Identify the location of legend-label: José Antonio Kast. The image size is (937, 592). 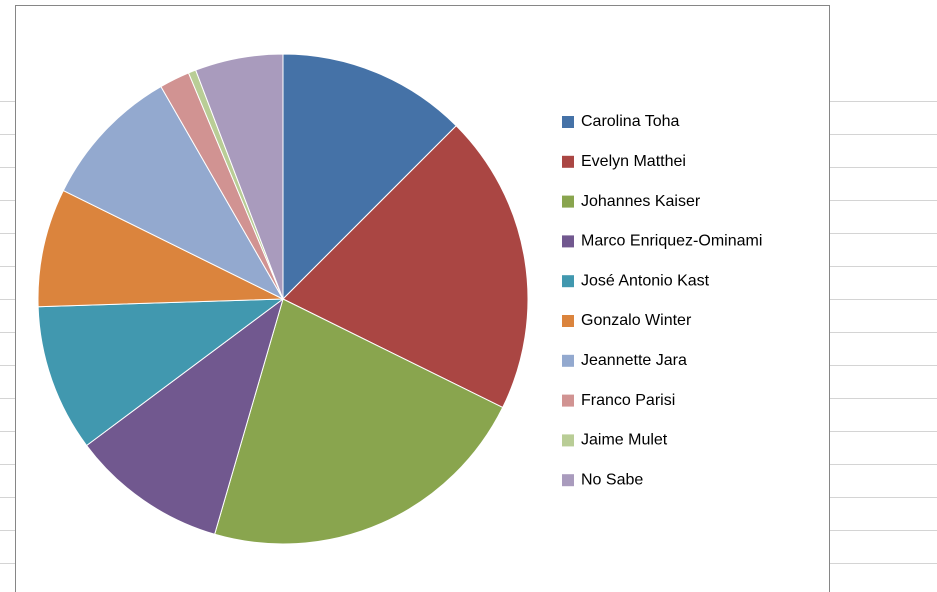
(645, 280).